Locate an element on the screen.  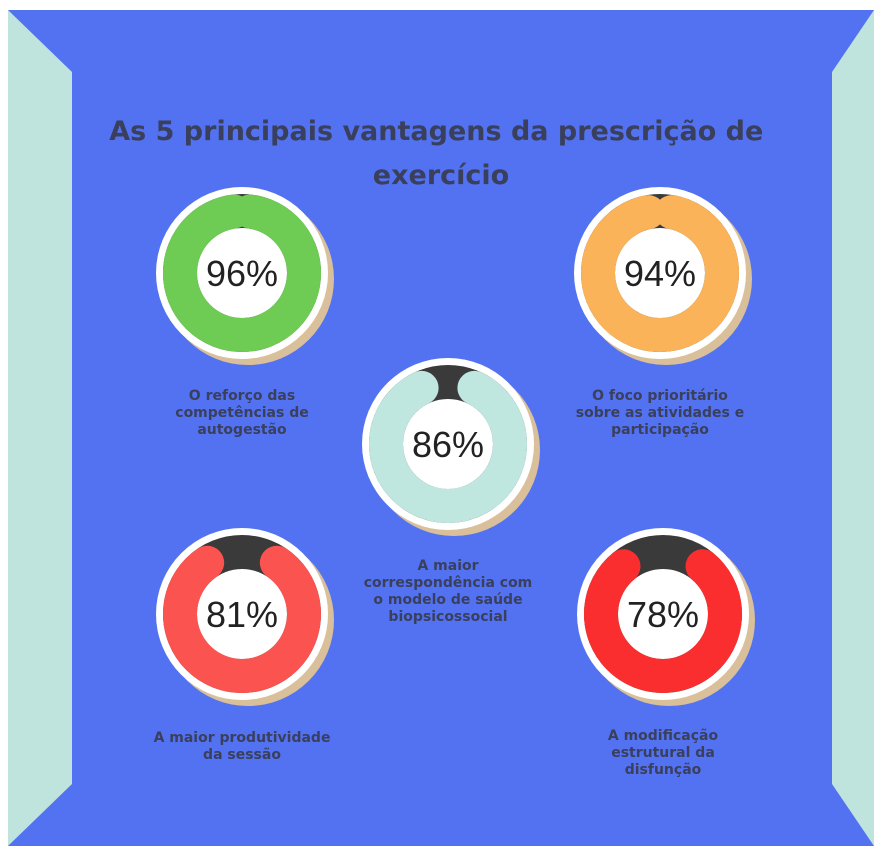
donut-value-label: 86% is located at coordinates (448, 444).